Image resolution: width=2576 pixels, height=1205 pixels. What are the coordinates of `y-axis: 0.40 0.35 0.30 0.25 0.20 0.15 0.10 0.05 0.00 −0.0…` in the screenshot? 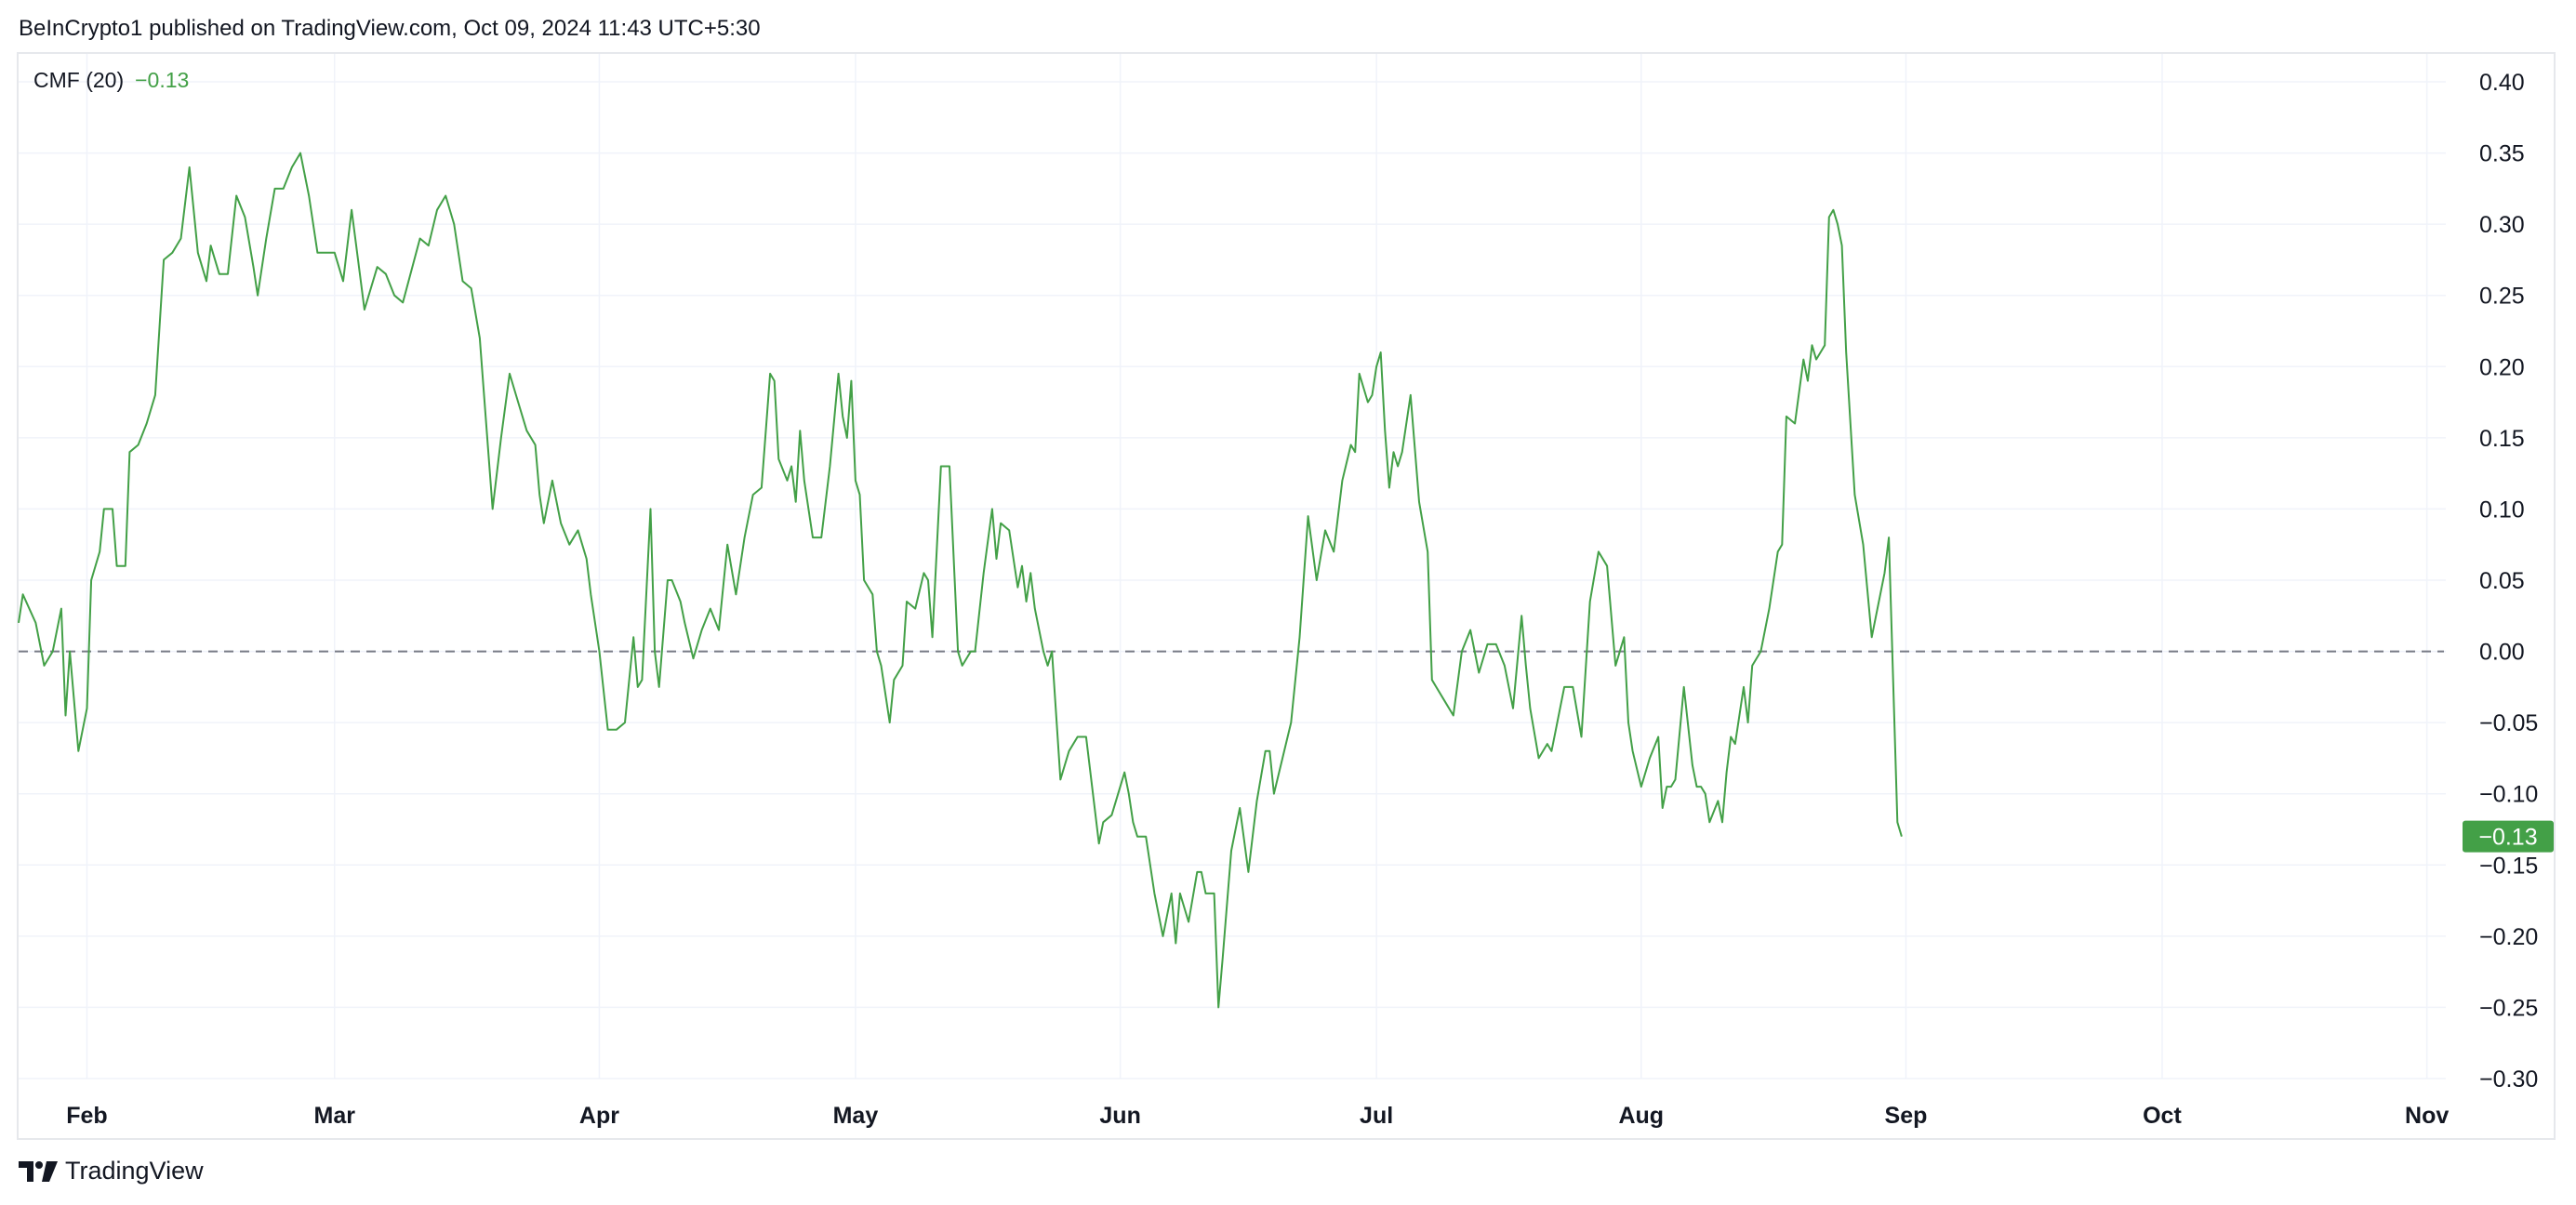 It's located at (2508, 581).